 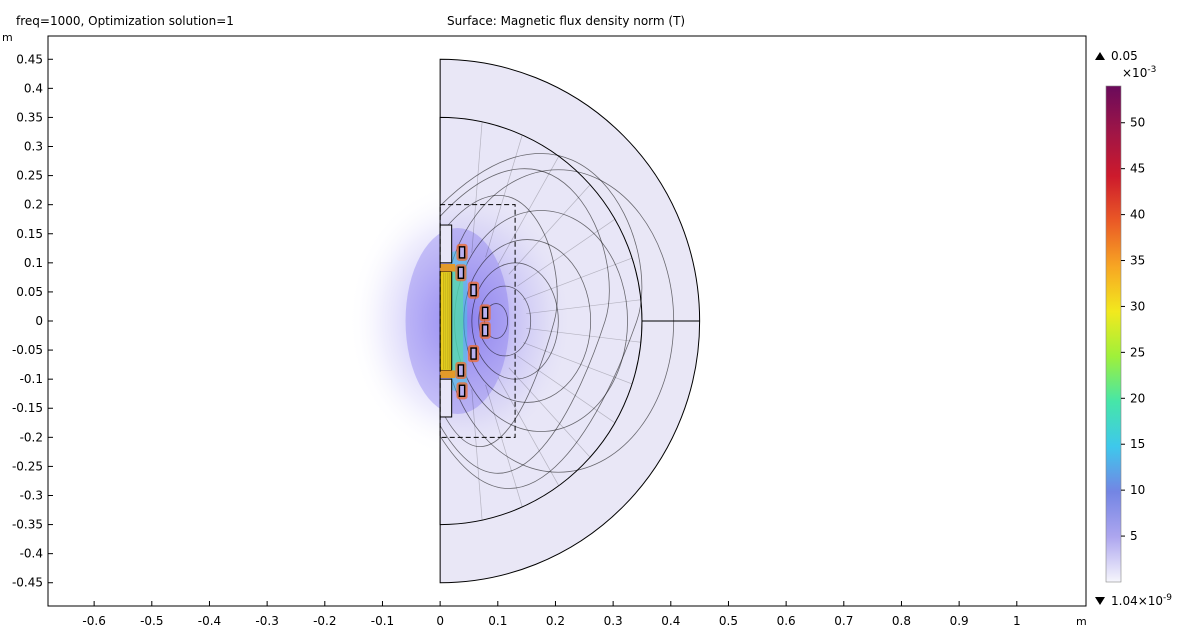 What do you see at coordinates (1100, 601) in the screenshot?
I see `min-marker-icon` at bounding box center [1100, 601].